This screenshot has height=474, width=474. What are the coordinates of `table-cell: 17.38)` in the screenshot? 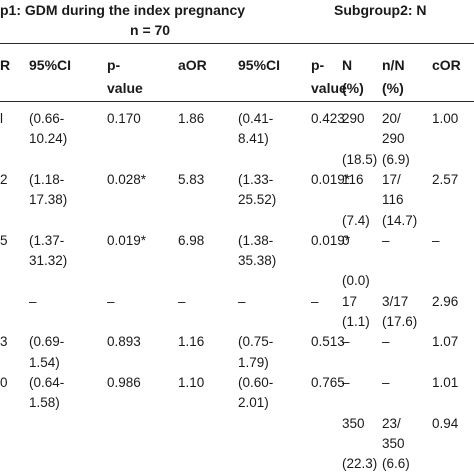 It's located at (48, 200).